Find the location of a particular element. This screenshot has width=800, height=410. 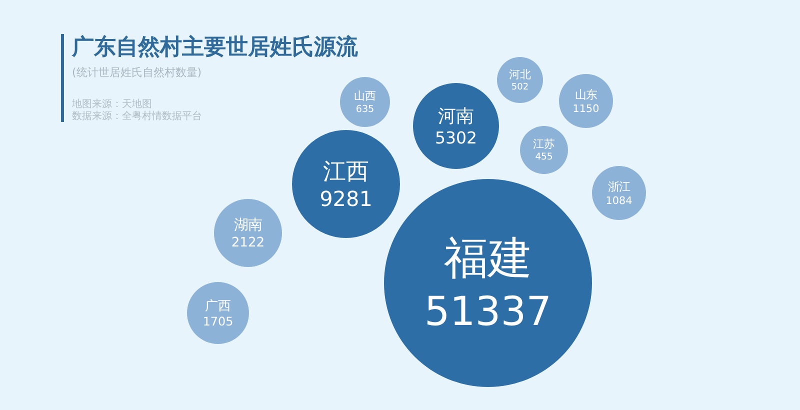

text: 广东自然村主要世居姓氏源流 is located at coordinates (215, 47).